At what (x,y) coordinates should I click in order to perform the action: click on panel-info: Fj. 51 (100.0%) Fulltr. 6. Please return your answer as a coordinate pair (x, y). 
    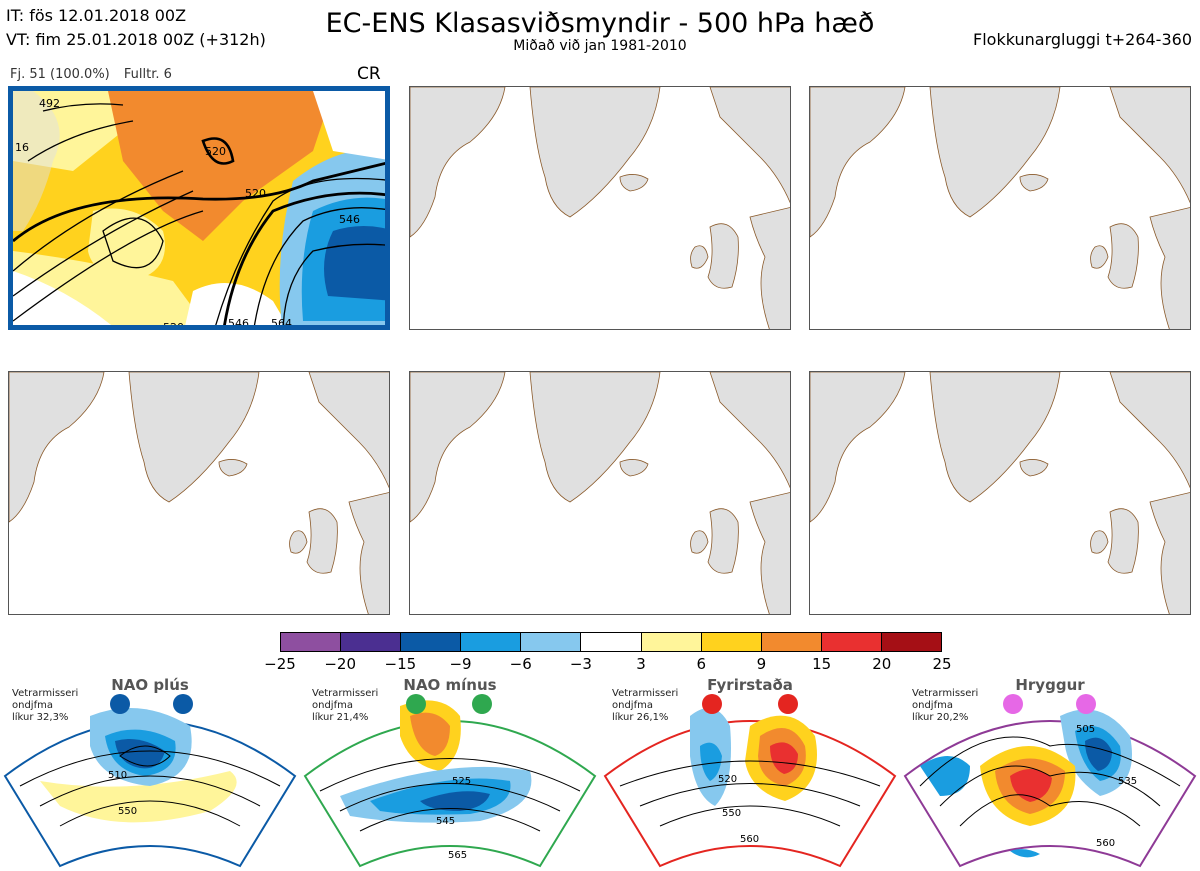
    Looking at the image, I should click on (96, 74).